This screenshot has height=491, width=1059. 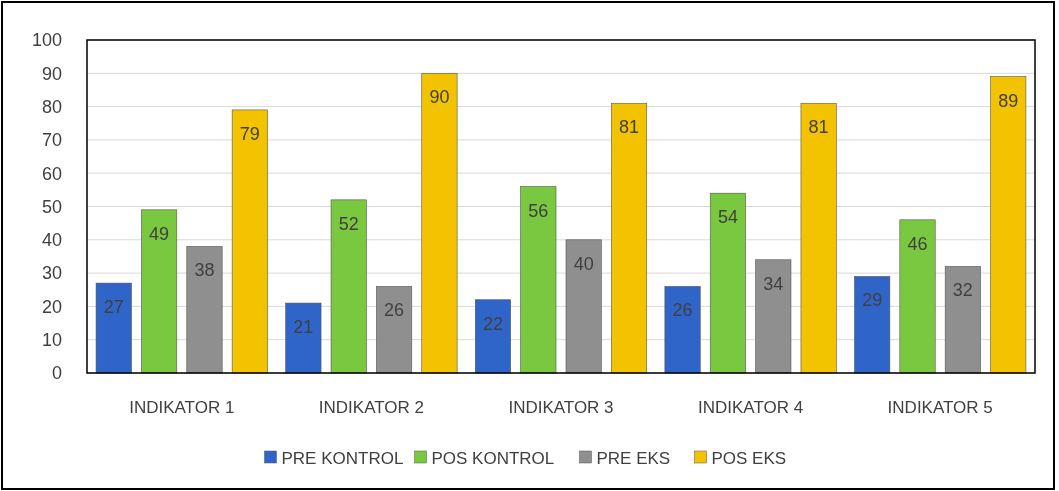 What do you see at coordinates (371, 407) in the screenshot?
I see `x-tick-label: INDIKATOR 2` at bounding box center [371, 407].